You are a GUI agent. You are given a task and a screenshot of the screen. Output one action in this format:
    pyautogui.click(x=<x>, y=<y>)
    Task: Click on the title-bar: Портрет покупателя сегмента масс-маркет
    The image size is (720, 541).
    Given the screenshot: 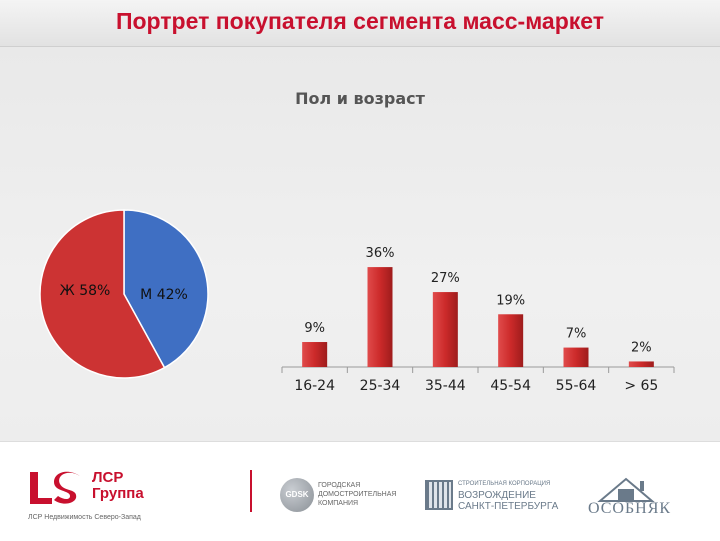 What is the action you would take?
    pyautogui.click(x=360, y=23)
    